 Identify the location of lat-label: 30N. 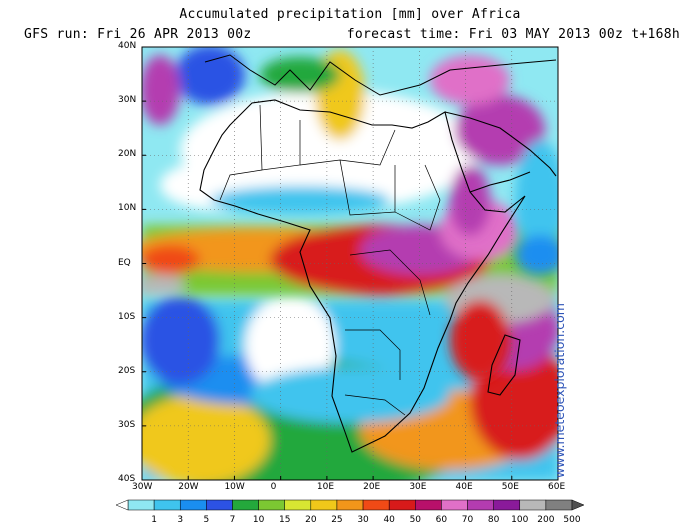
(127, 100).